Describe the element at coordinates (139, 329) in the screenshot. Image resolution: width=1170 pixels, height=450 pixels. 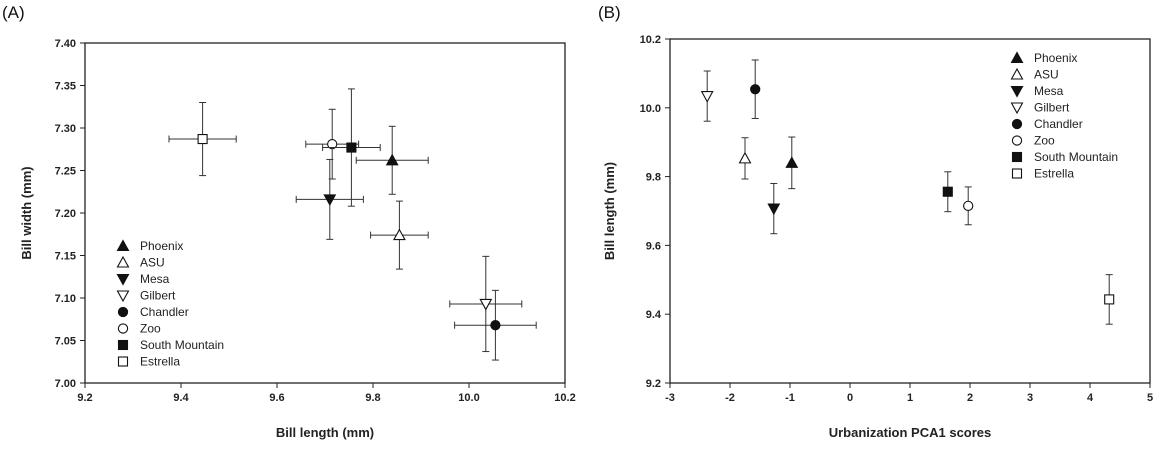
I see `panel-a-legend-item-zoo: Zoo` at that location.